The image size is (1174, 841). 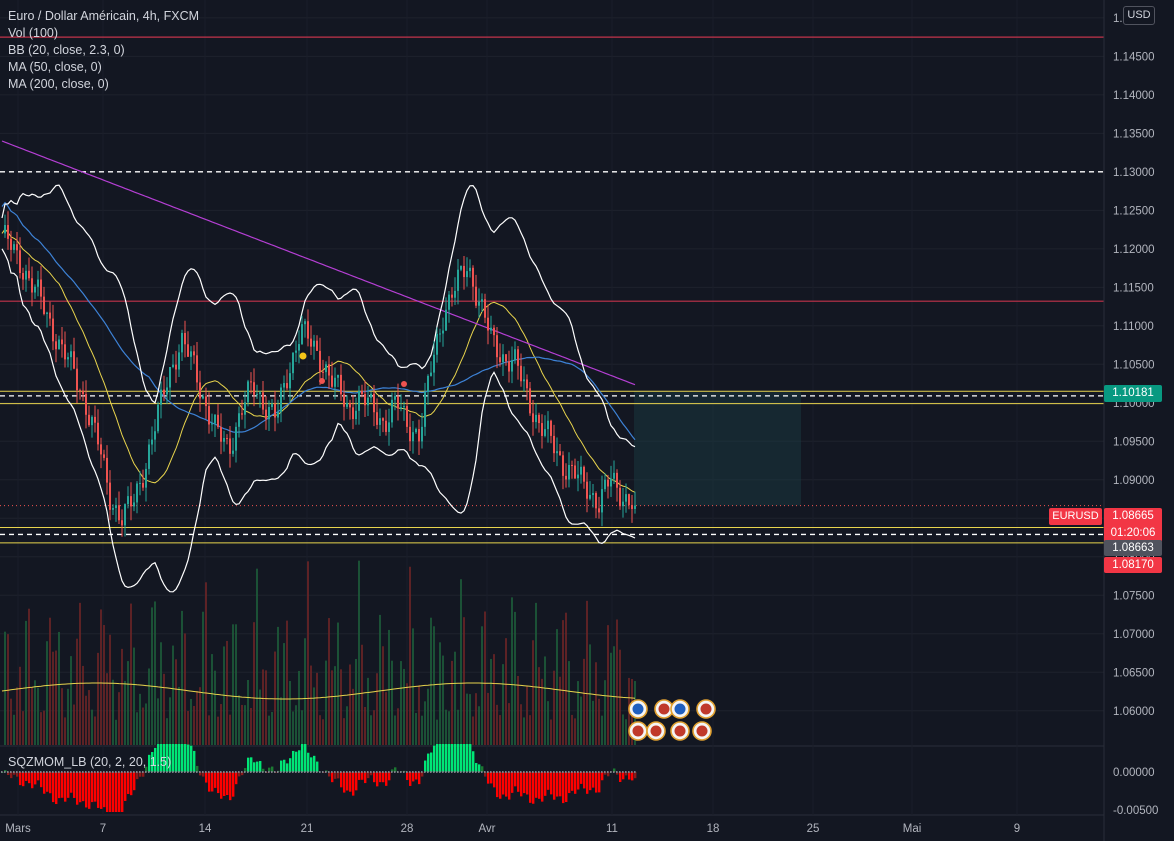 What do you see at coordinates (66, 50) in the screenshot?
I see `indicator-bb: BB (20, close, 2.3, 0)` at bounding box center [66, 50].